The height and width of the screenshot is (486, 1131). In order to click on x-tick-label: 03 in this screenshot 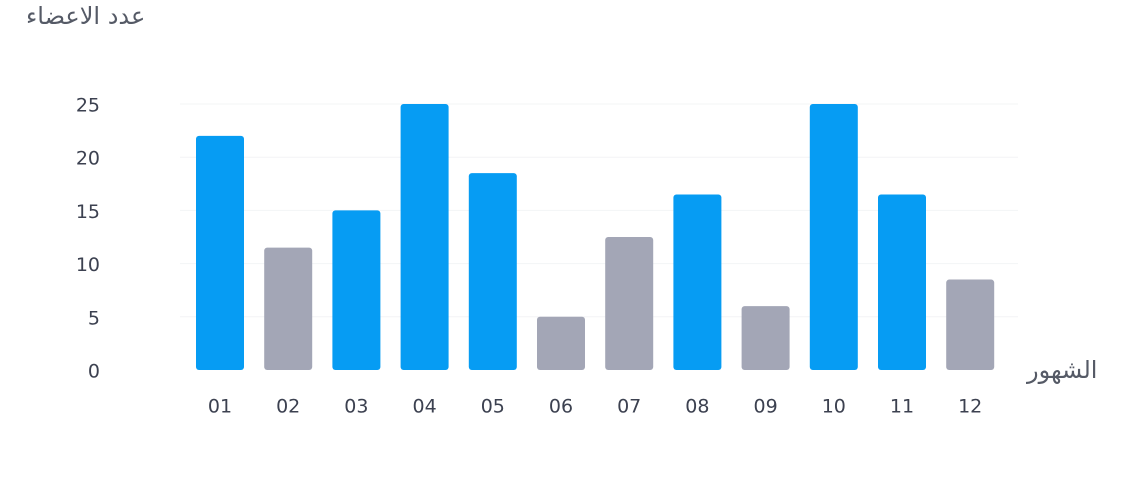, I will do `click(356, 407)`.